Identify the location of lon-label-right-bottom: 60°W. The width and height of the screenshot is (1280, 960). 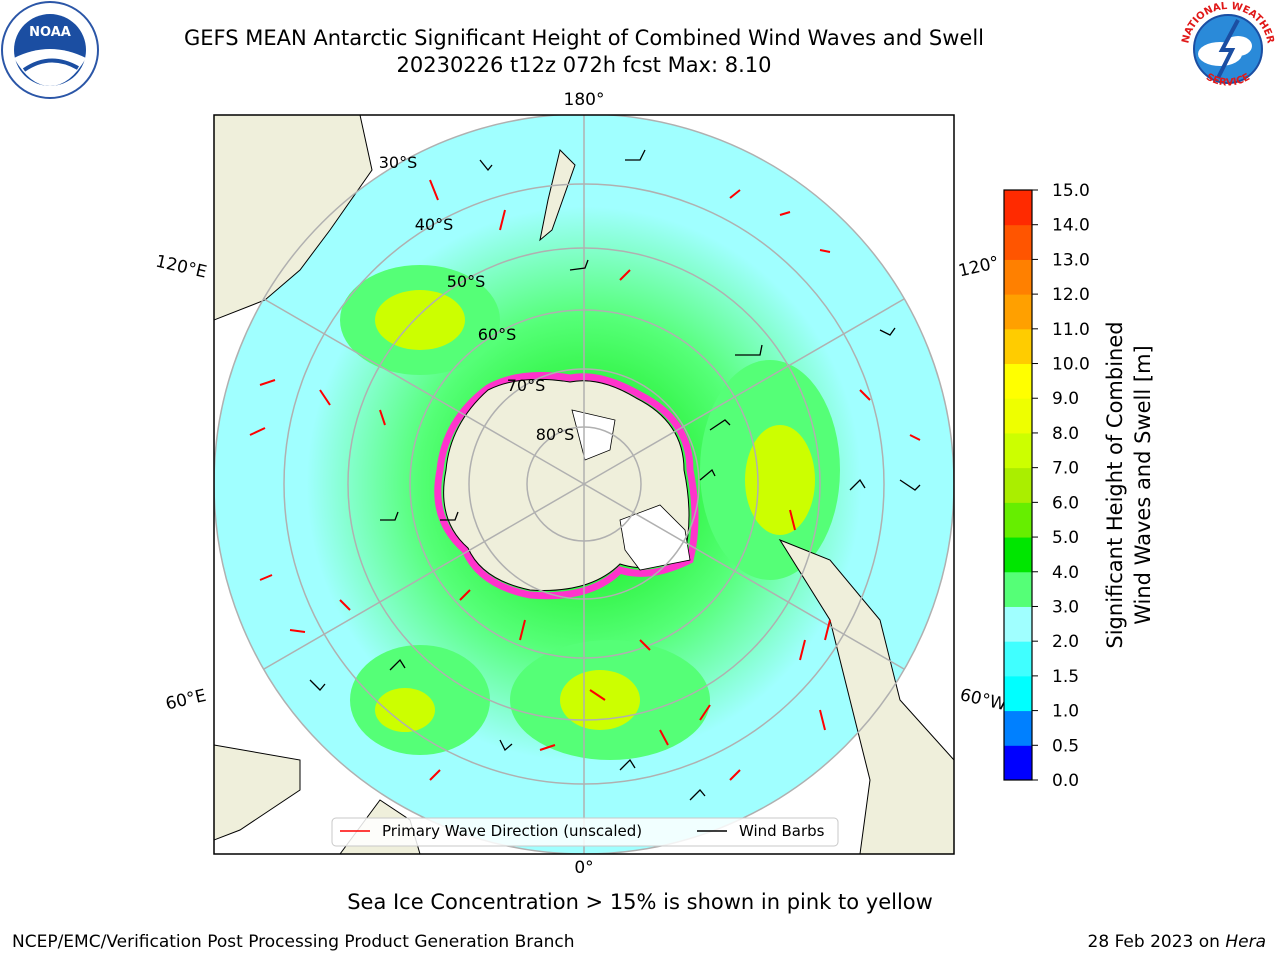
(983, 700).